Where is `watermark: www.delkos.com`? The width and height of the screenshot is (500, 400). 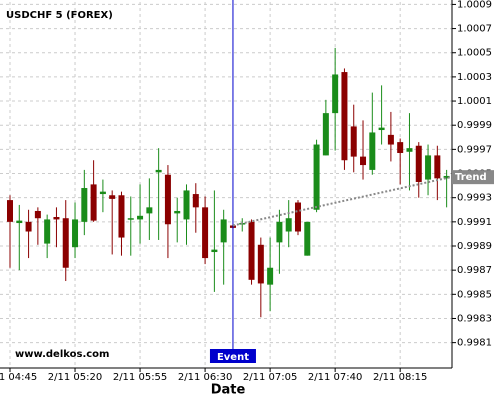
watermark: www.delkos.com is located at coordinates (62, 354).